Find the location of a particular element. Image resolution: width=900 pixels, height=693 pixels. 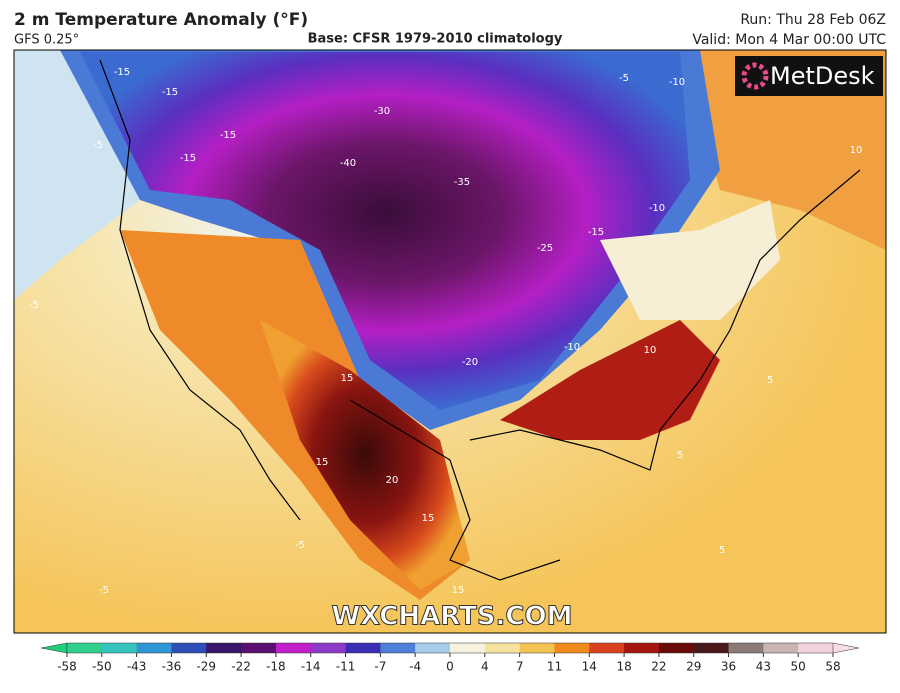

hot-mexico is located at coordinates (365, 455).